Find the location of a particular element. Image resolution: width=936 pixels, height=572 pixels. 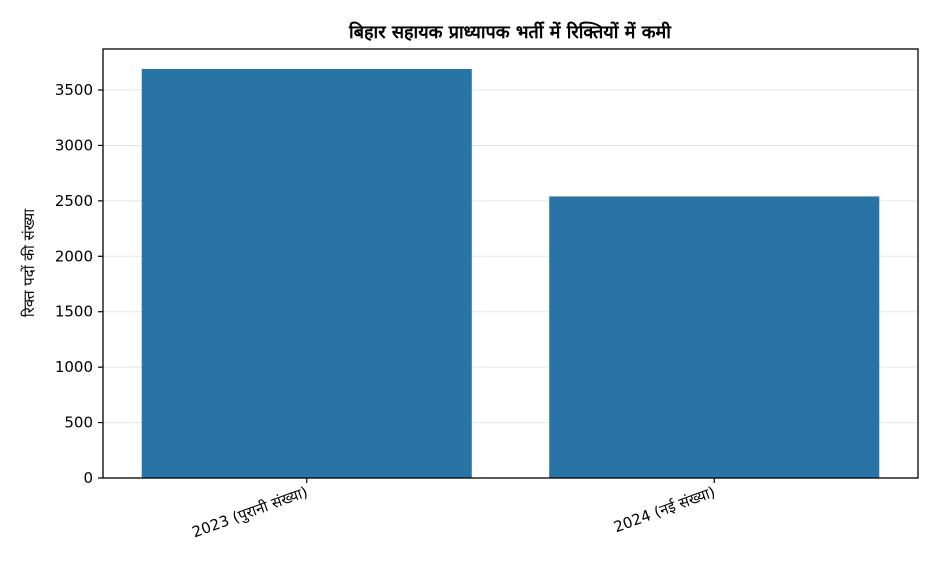

x-axis-ticks: 2023 (पुरानी संख्या) 2024 (नई संख्या) is located at coordinates (454, 510).